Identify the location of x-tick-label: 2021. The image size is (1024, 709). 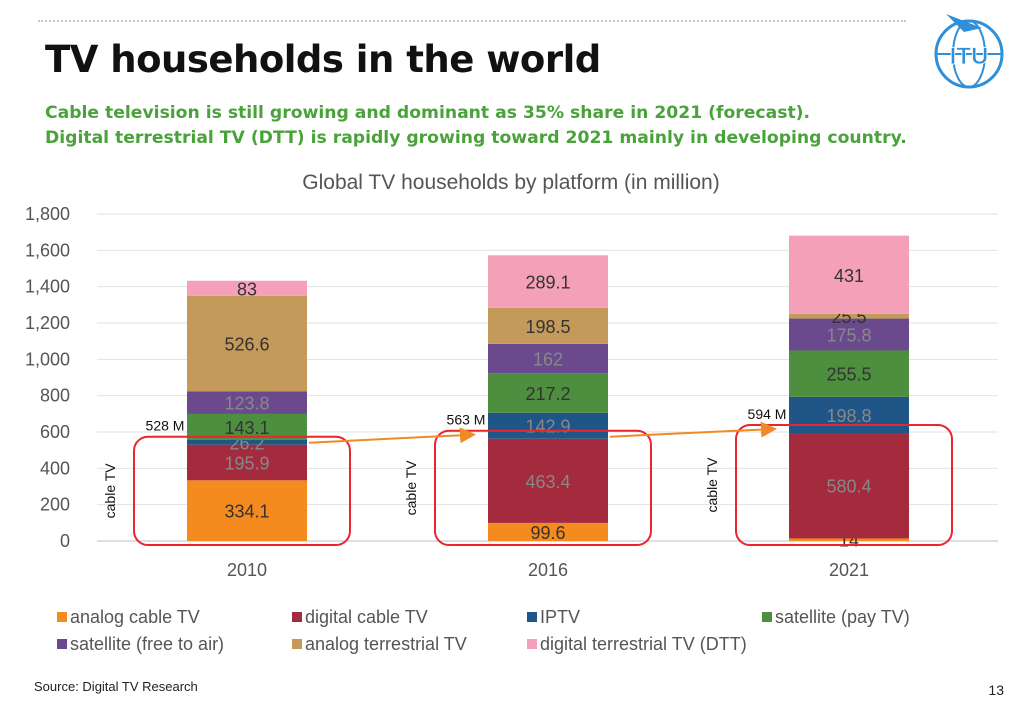
(849, 570).